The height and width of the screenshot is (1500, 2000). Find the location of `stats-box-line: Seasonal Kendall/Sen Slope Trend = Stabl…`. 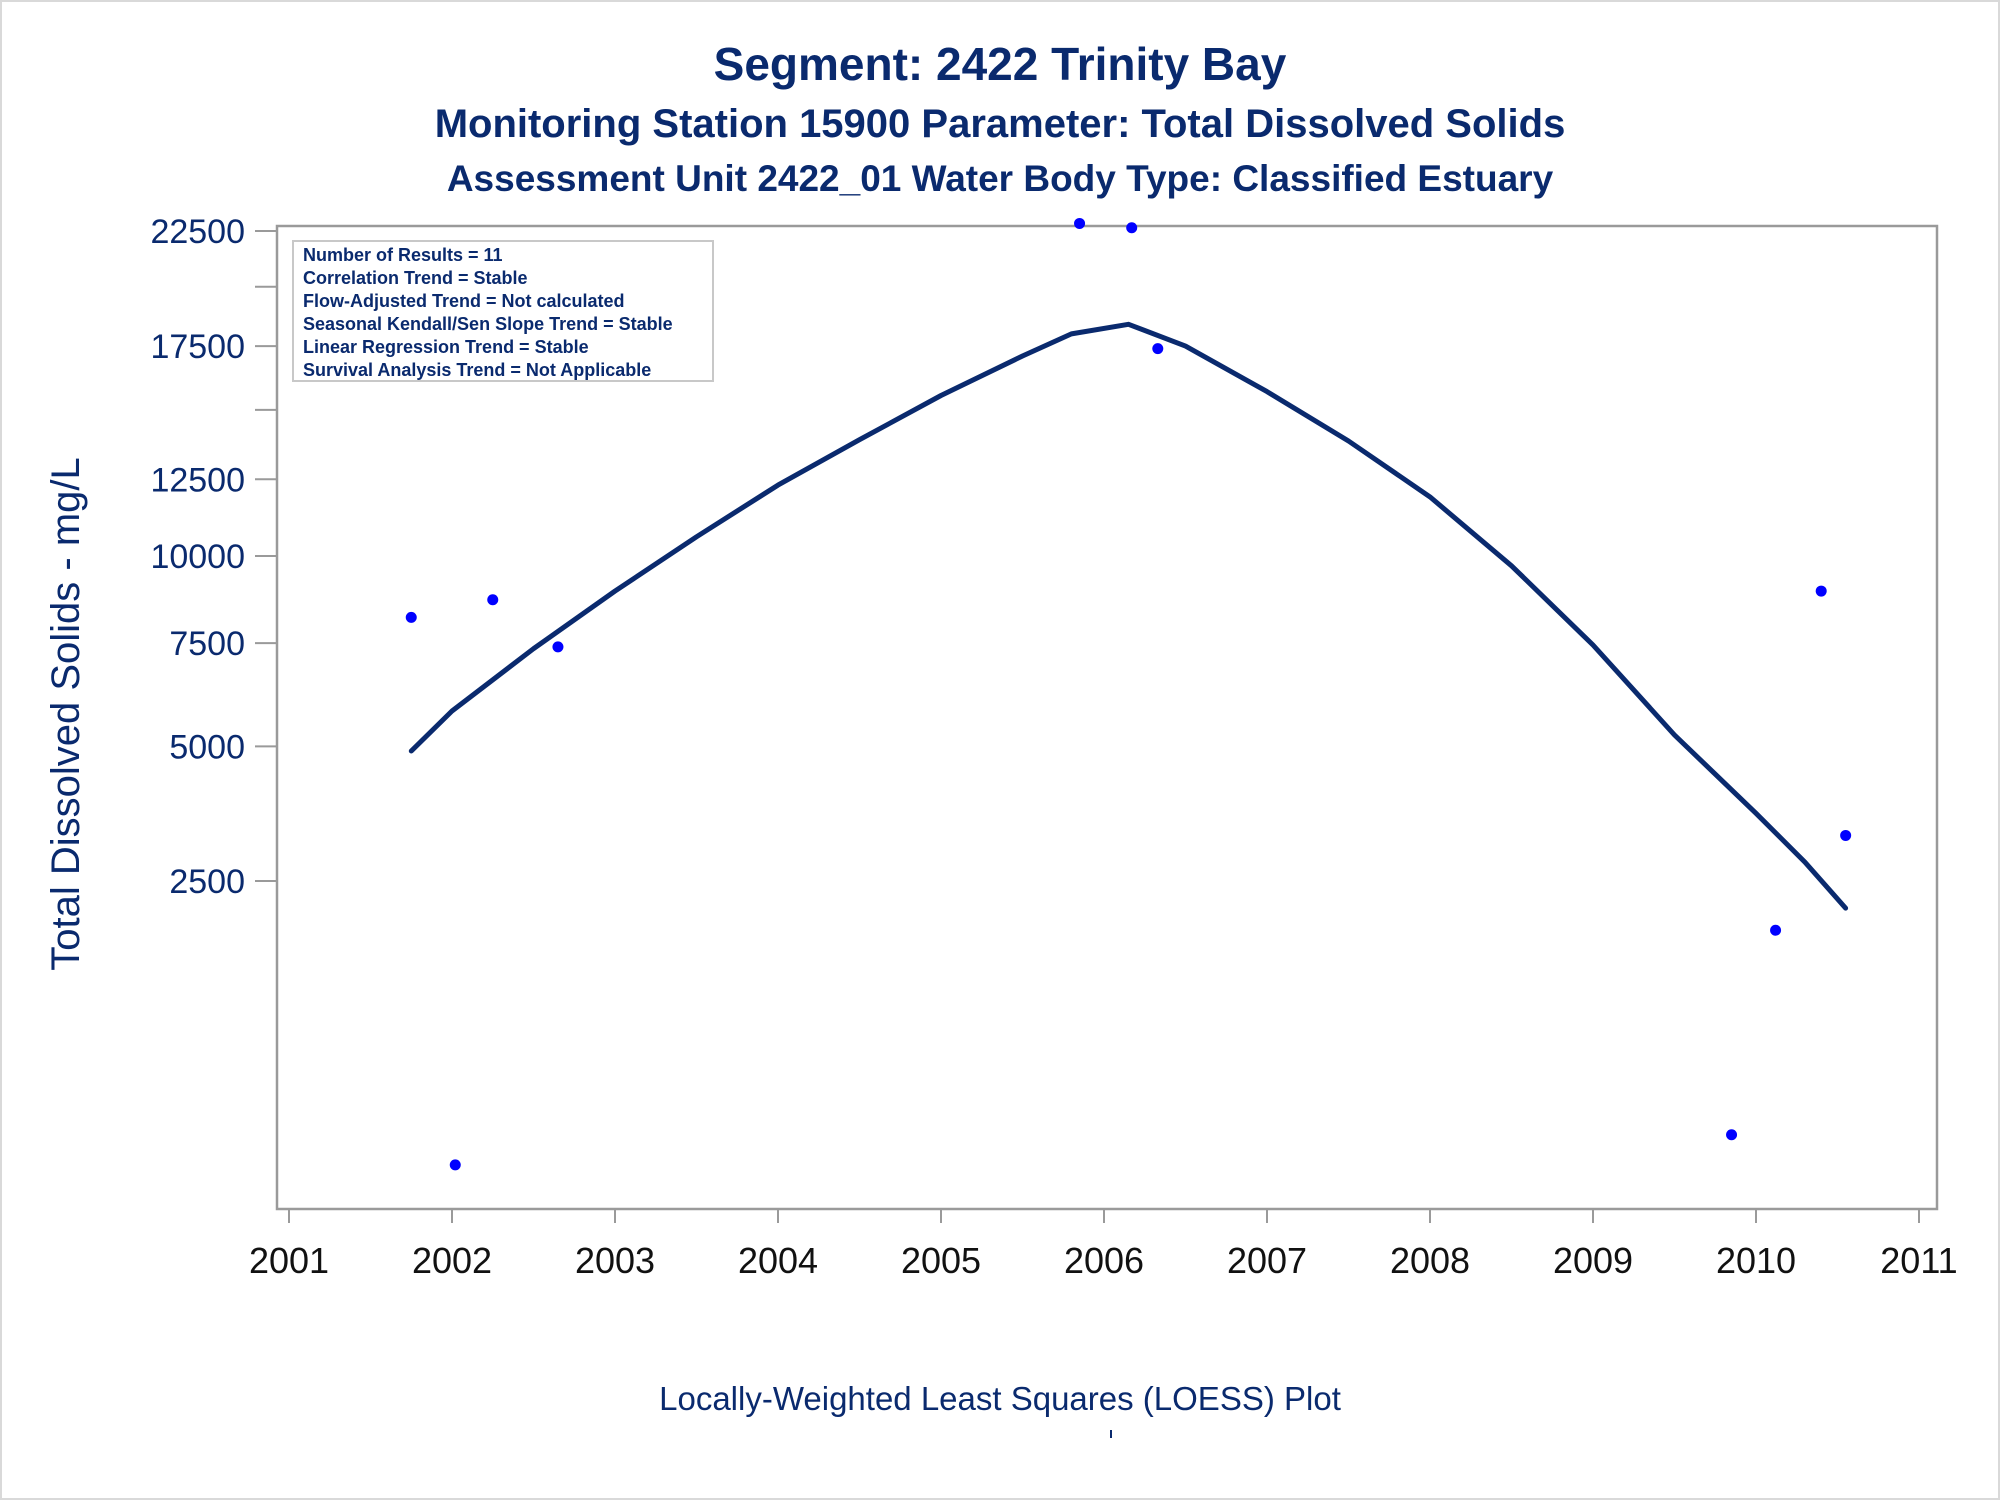

stats-box-line: Seasonal Kendall/Sen Slope Trend = Stabl… is located at coordinates (488, 324).